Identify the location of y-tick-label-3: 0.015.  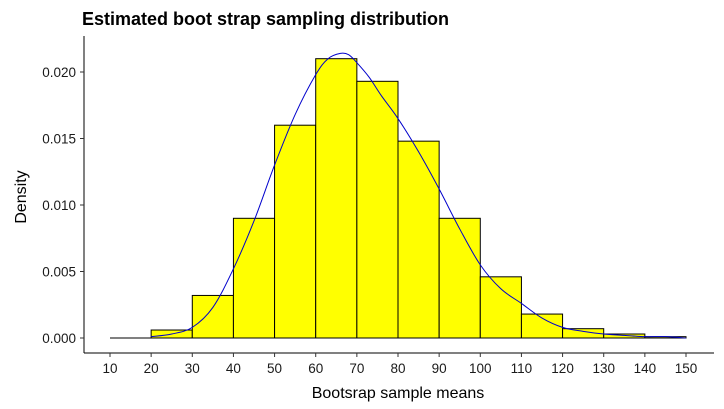
(59, 139).